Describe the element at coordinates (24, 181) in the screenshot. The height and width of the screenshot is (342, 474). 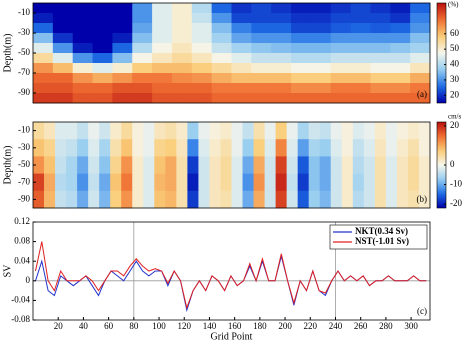
I see `y-tick-label: -70` at that location.